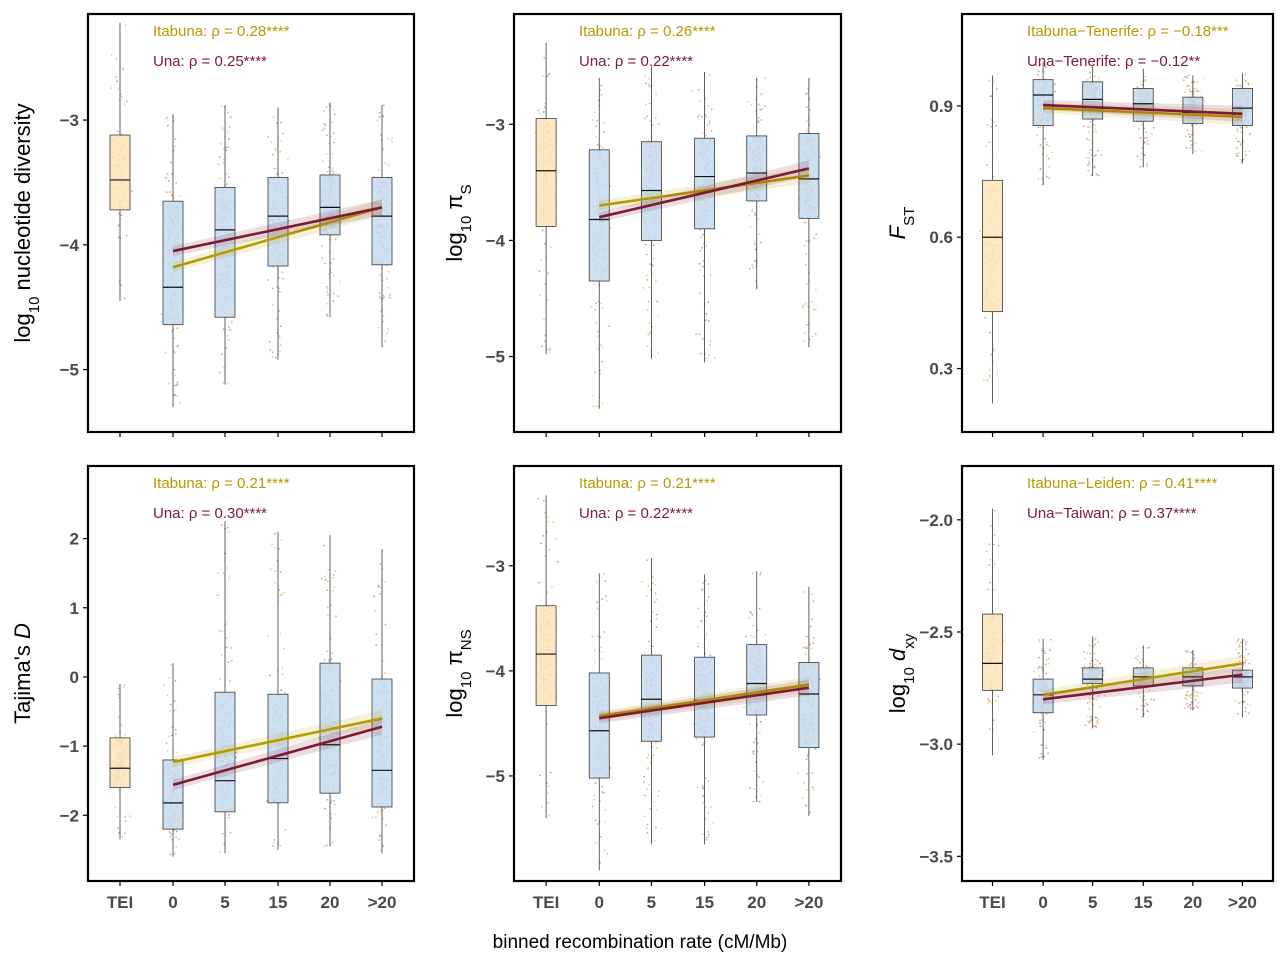 The height and width of the screenshot is (960, 1280). What do you see at coordinates (26, 222) in the screenshot?
I see `y-axis-label: log10 nucleotide diversity` at bounding box center [26, 222].